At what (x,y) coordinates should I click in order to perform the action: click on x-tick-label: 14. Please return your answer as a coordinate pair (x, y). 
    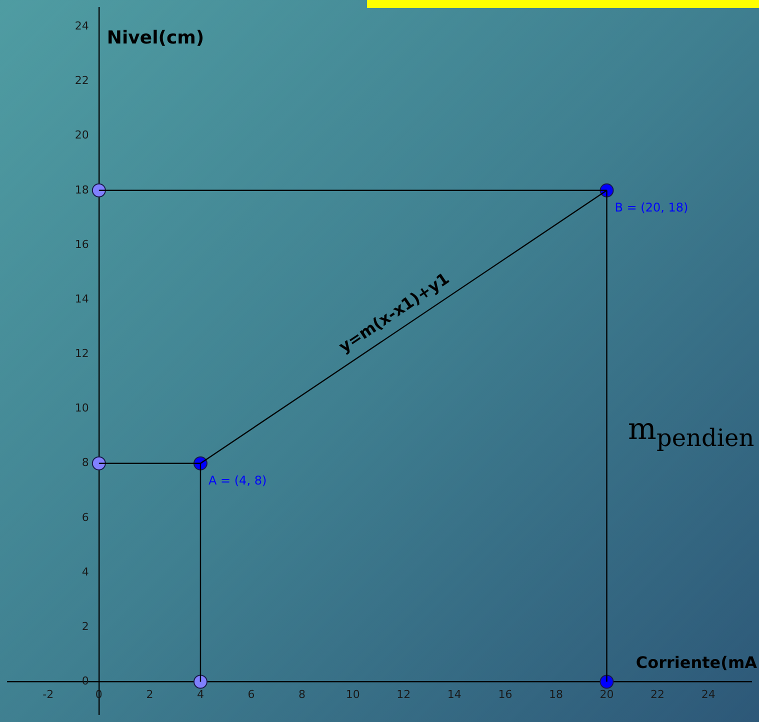
    Looking at the image, I should click on (454, 695).